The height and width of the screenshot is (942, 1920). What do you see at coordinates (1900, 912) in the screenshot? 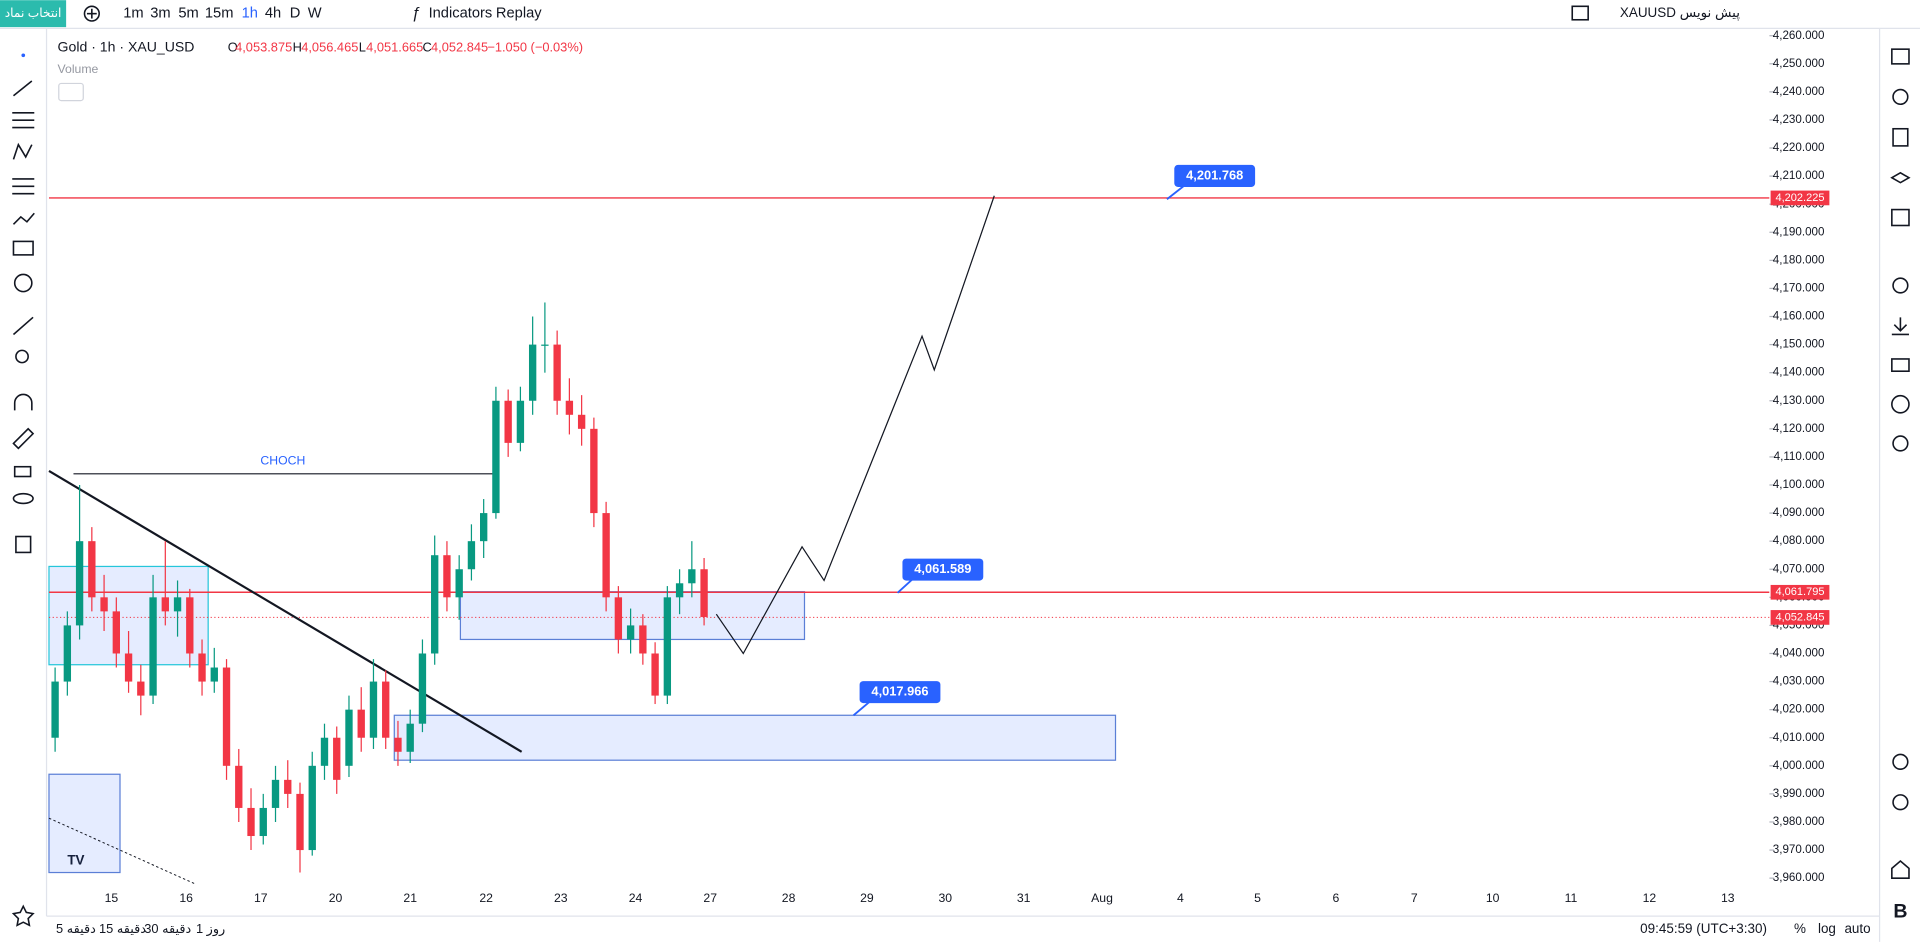
I see `brand-icon: B` at bounding box center [1900, 912].